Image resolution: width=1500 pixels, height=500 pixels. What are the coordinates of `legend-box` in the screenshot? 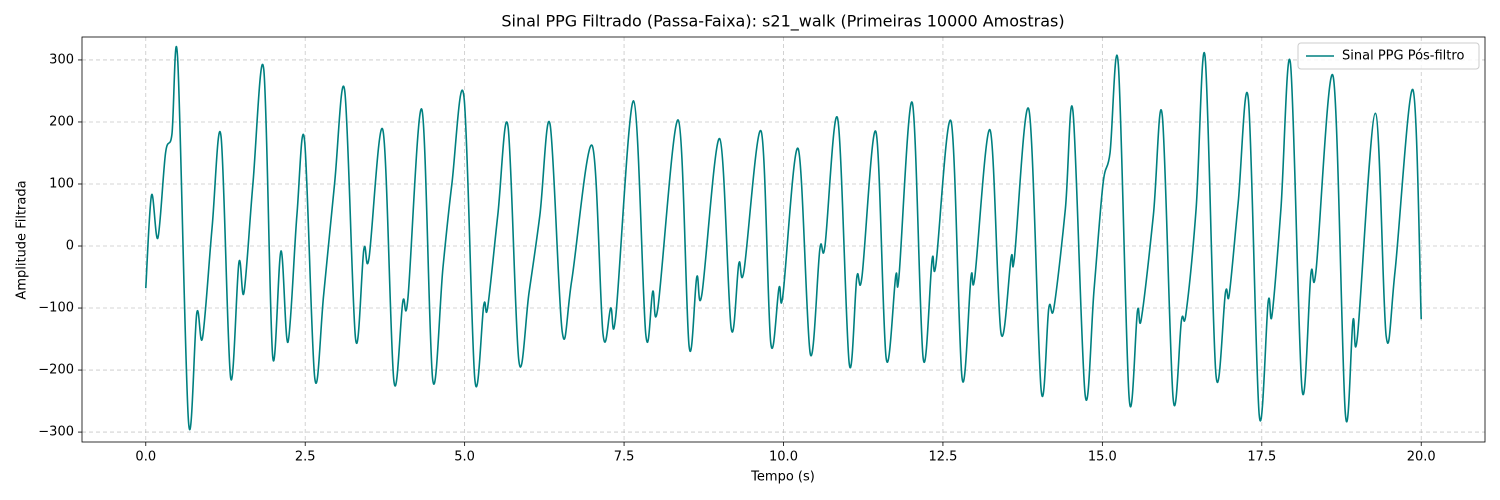 It's located at (1388, 56).